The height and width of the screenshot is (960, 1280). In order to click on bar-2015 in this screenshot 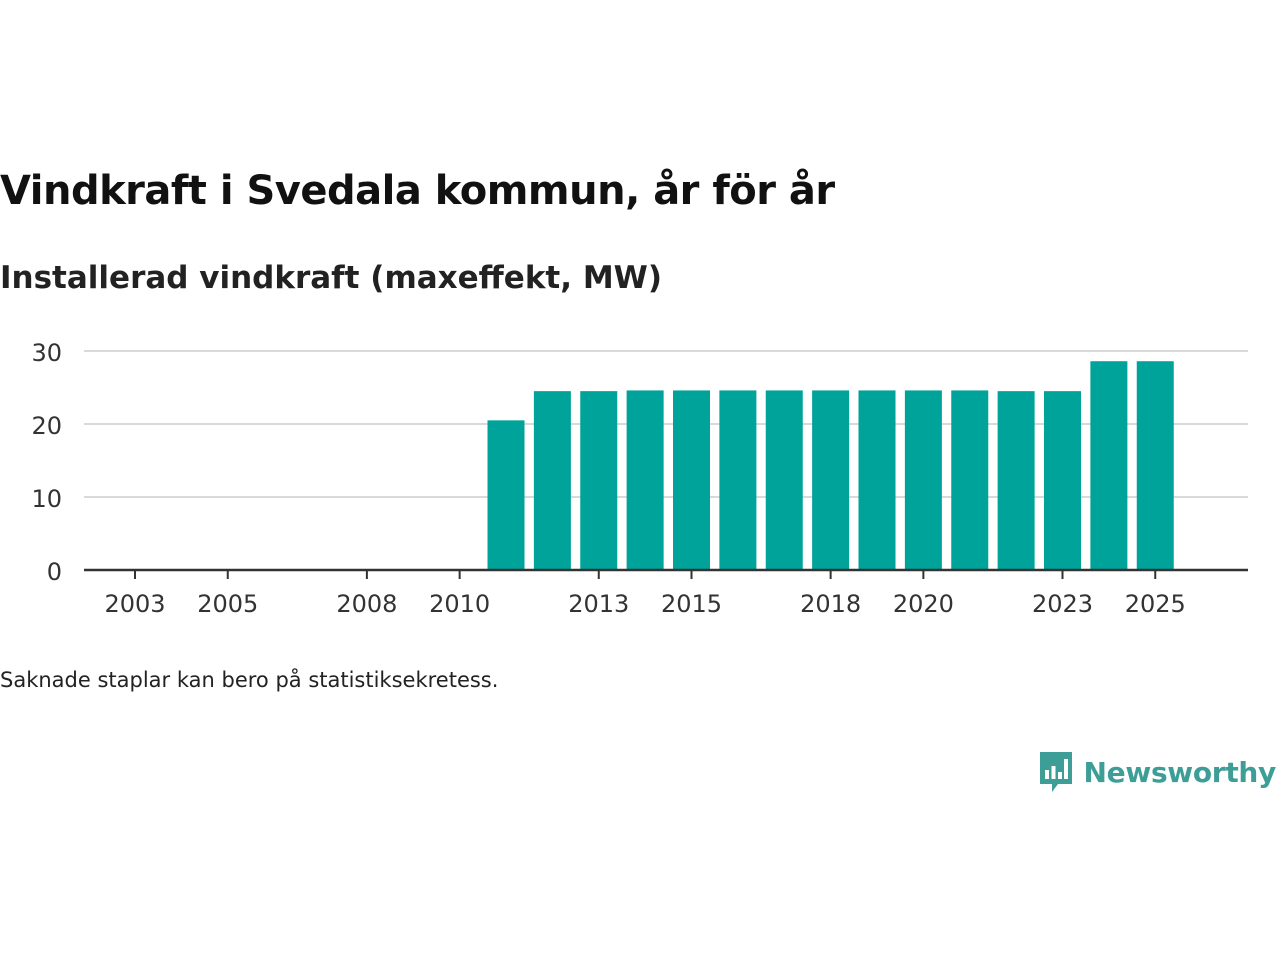, I will do `click(692, 480)`.